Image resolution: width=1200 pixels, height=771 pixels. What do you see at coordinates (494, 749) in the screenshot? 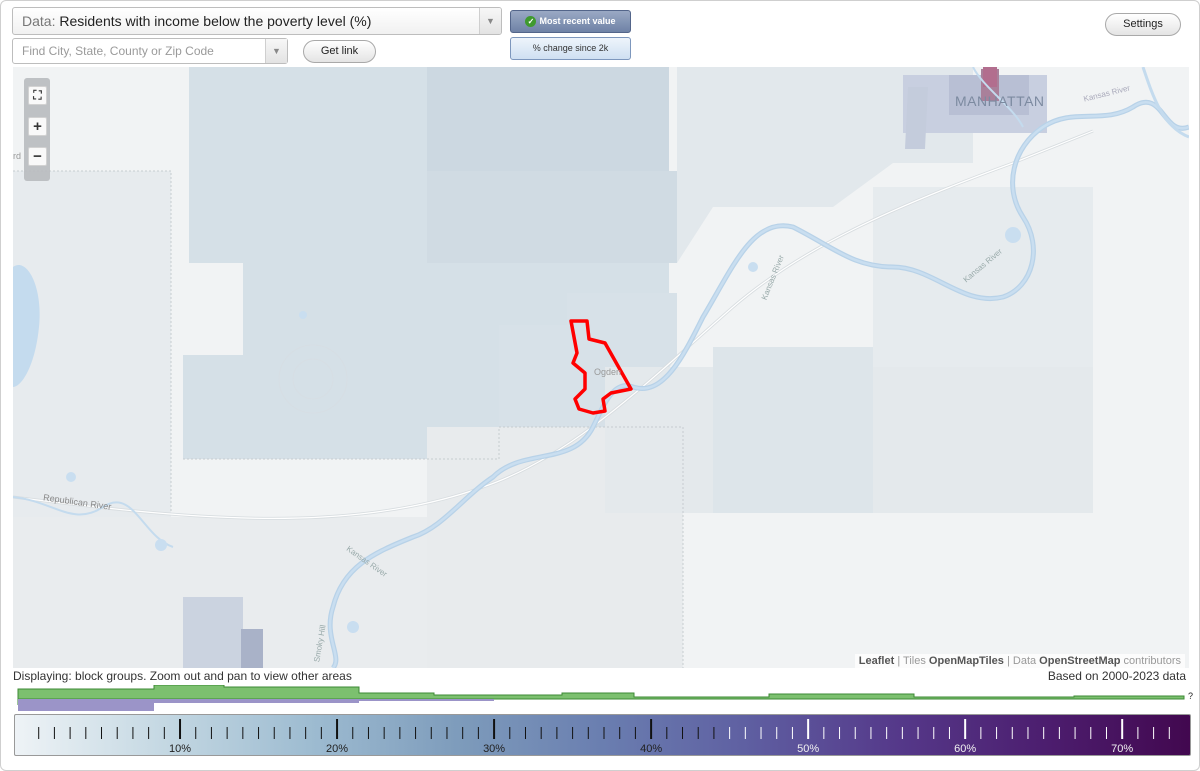
I see `legend-tick-label: 30%` at bounding box center [494, 749].